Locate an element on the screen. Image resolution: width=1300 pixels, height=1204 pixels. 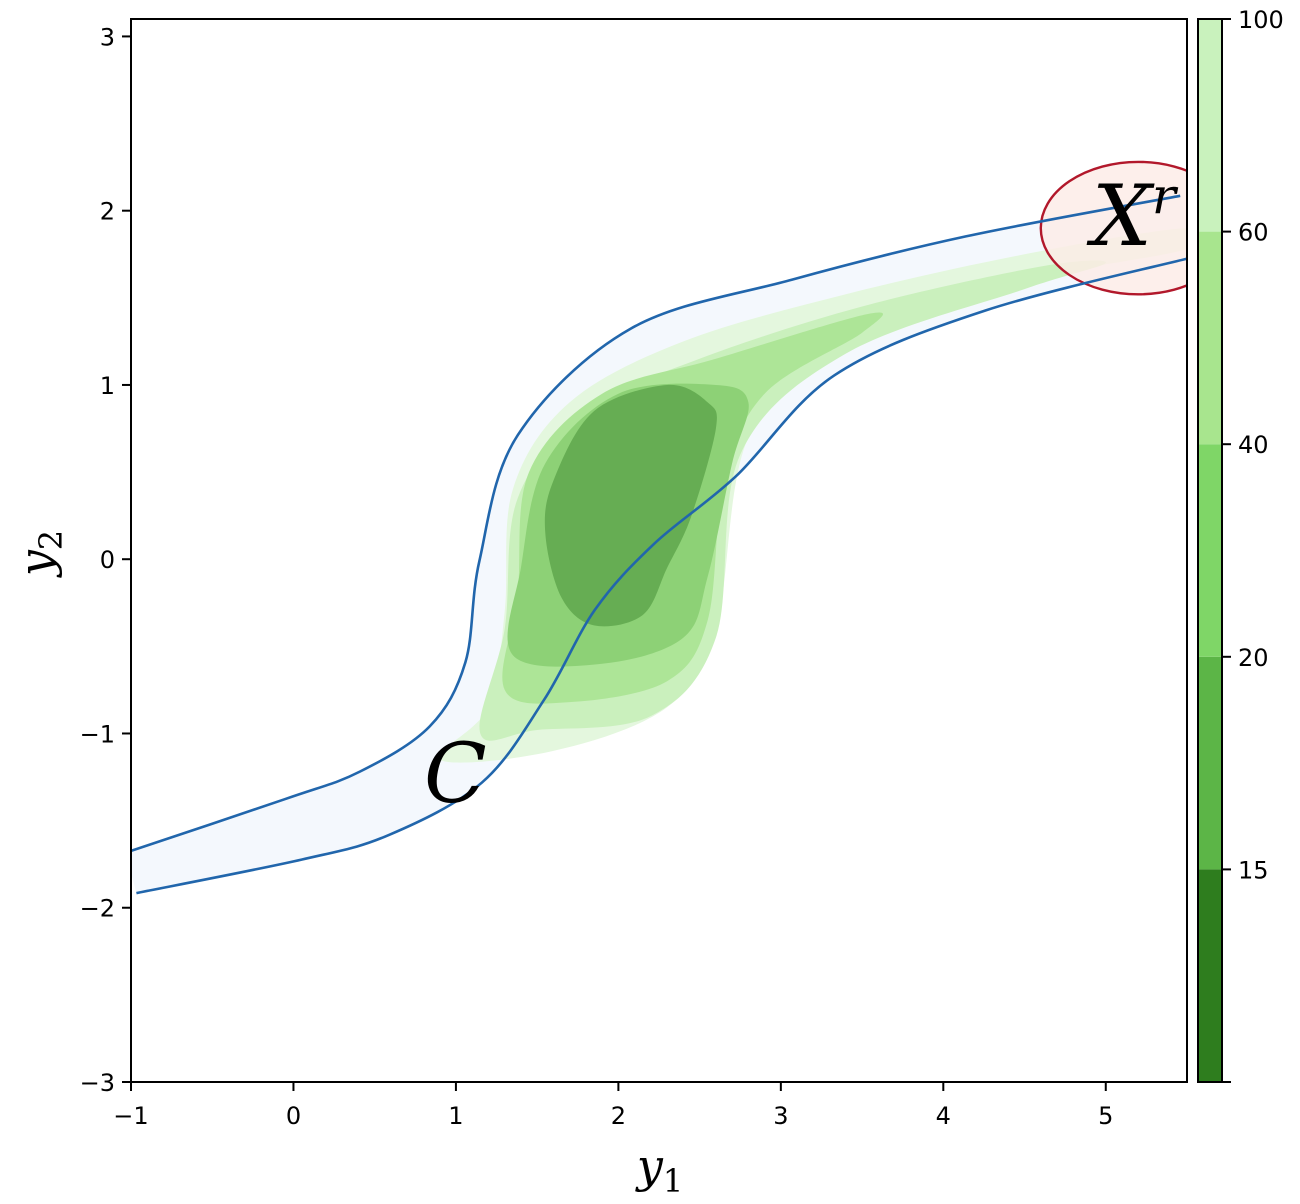
region-label-base: X is located at coordinates (1120, 216).